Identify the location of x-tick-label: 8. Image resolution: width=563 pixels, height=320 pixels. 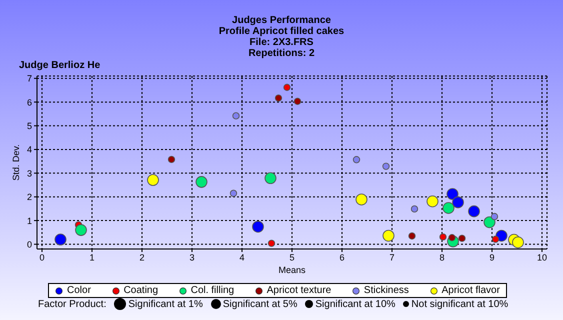
(442, 257).